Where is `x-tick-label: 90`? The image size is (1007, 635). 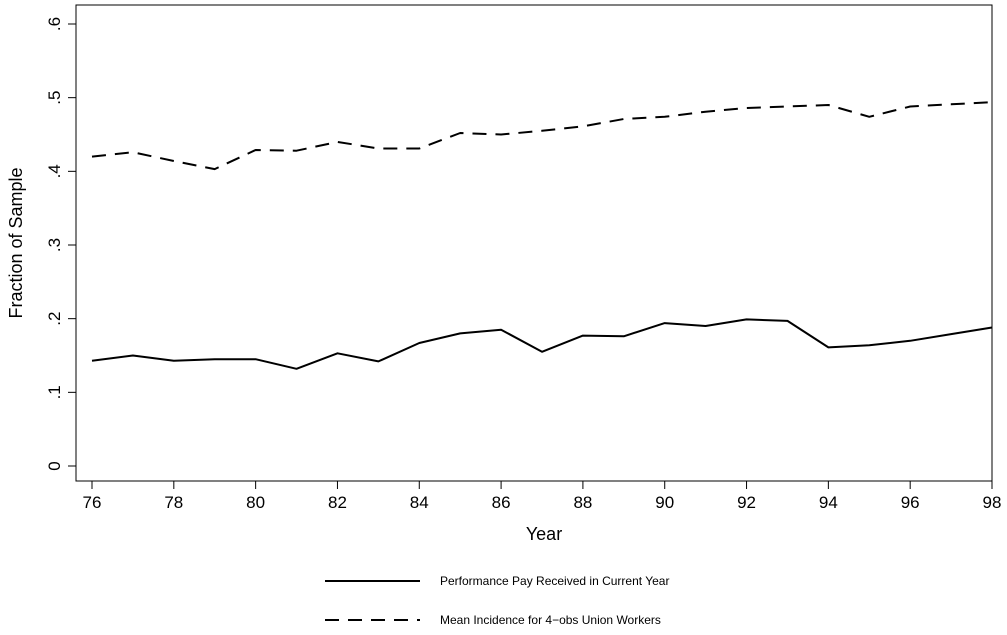
x-tick-label: 90 is located at coordinates (664, 502).